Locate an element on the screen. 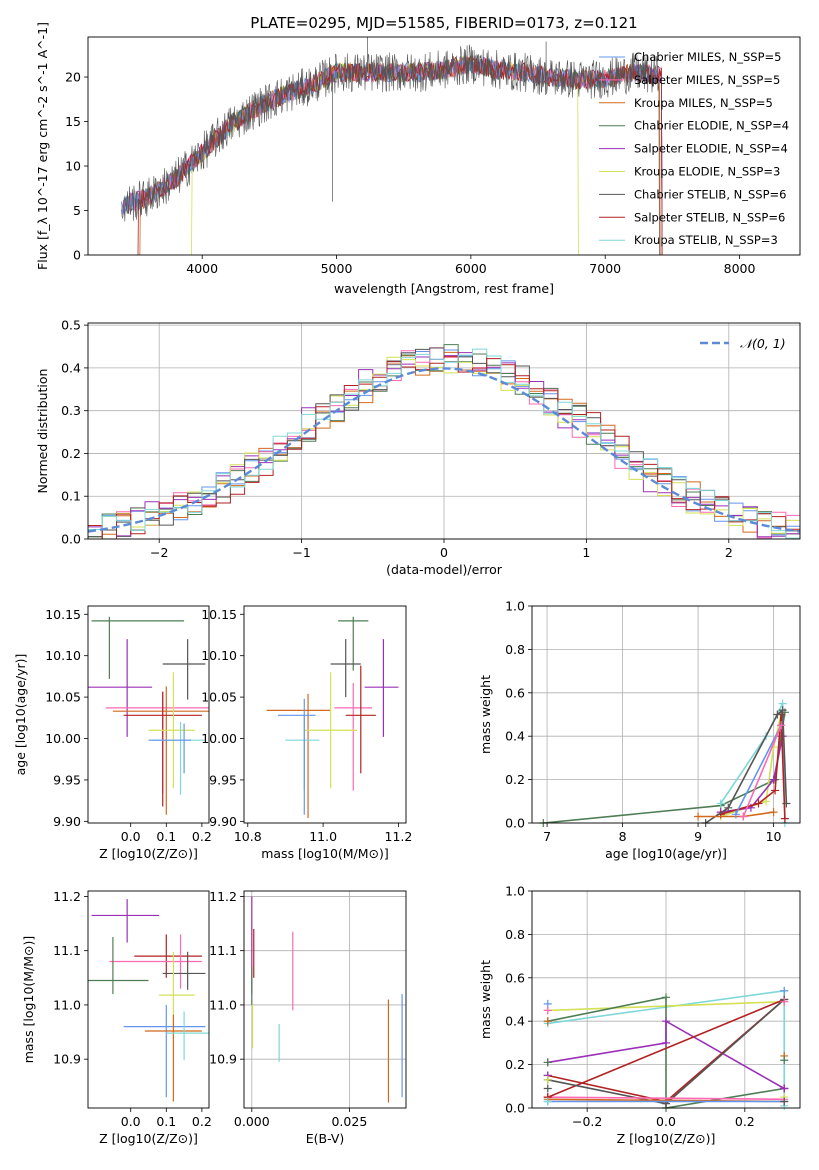 The width and height of the screenshot is (819, 1170). x-tick-label: 10 is located at coordinates (774, 836).